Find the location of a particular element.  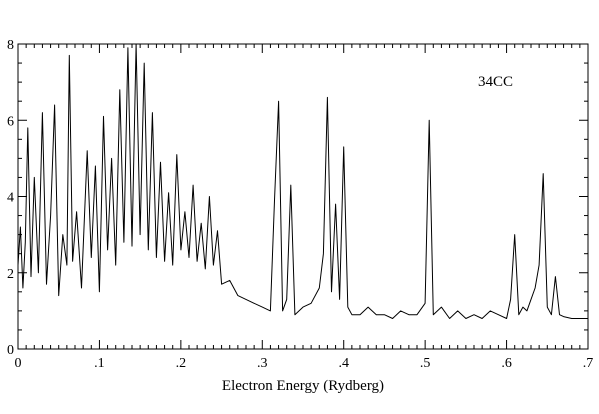

y-tick-label: 2 is located at coordinates (10, 274).